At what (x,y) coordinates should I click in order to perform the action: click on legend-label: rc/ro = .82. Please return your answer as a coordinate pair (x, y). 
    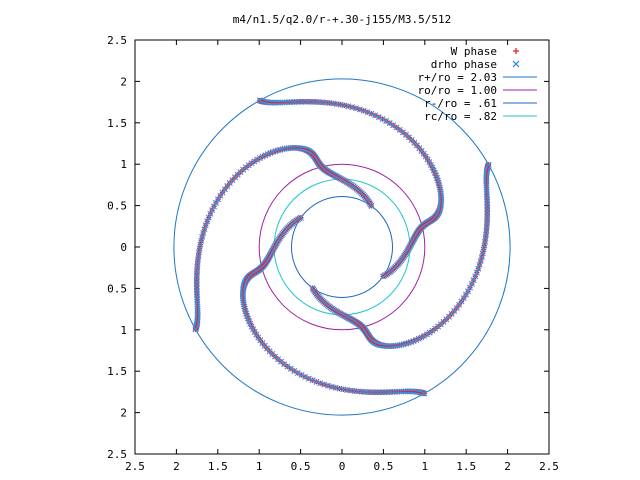
    Looking at the image, I should click on (460, 116).